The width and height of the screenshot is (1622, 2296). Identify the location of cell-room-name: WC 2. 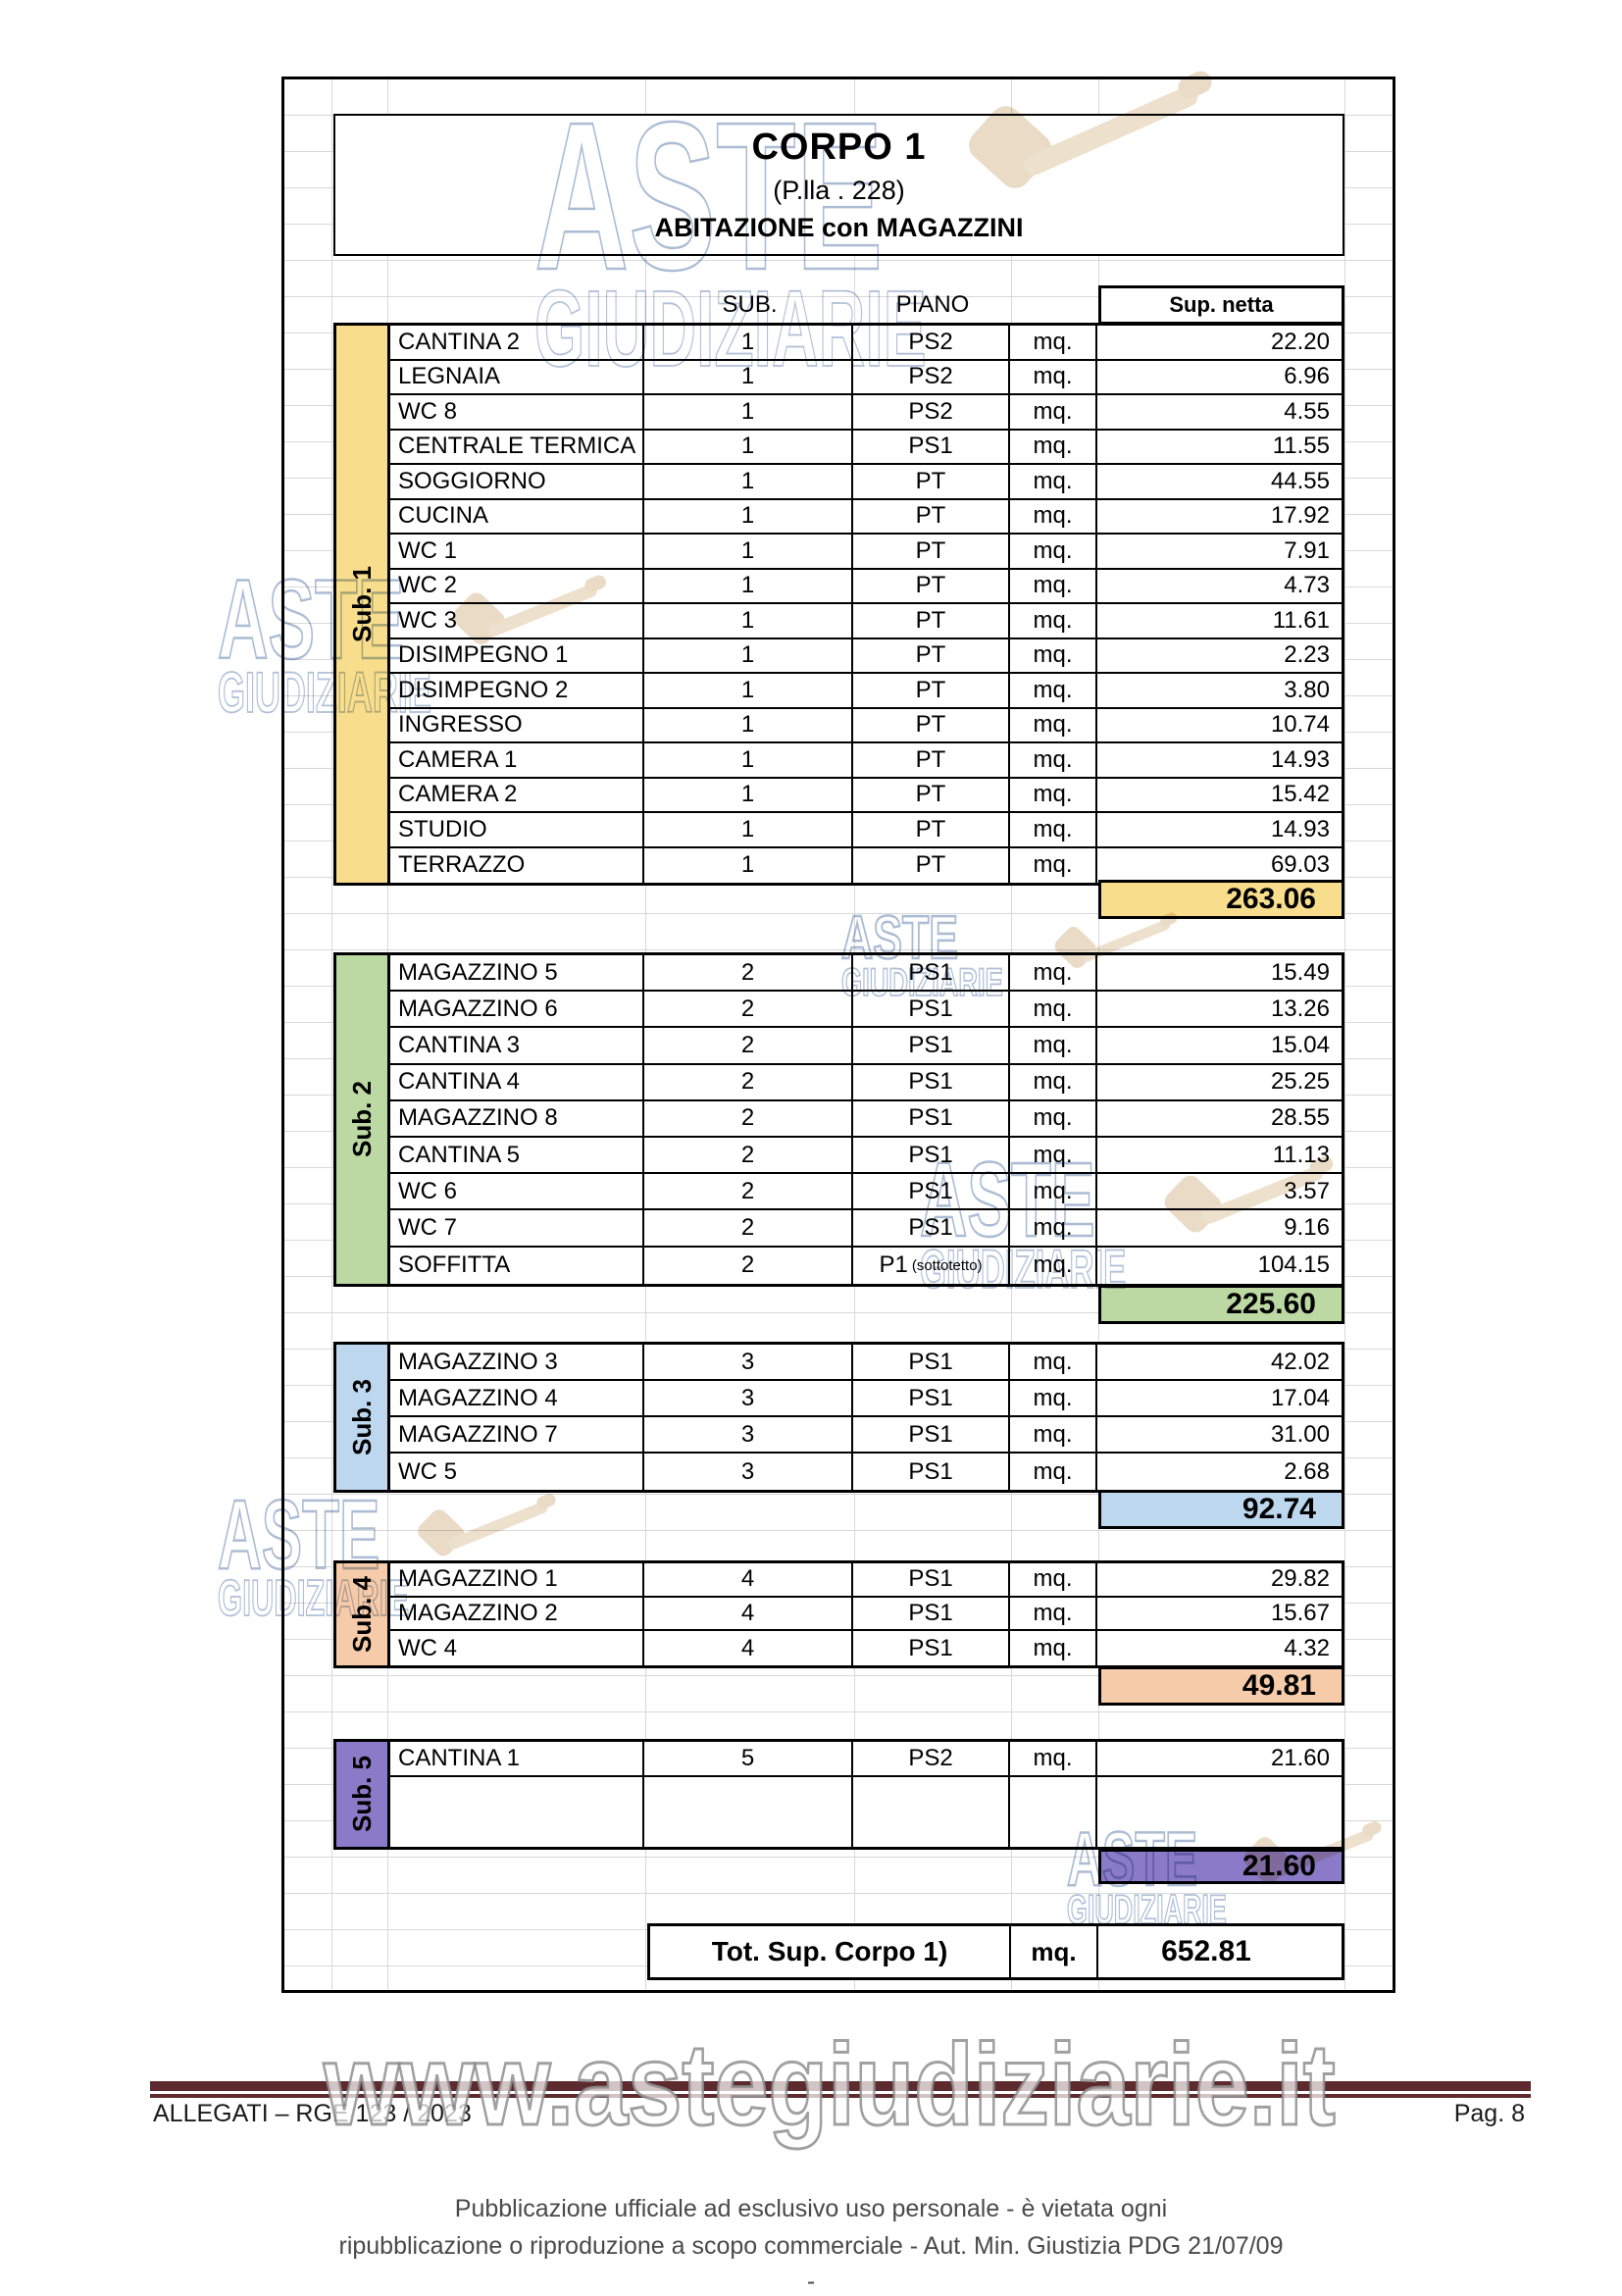
(517, 585).